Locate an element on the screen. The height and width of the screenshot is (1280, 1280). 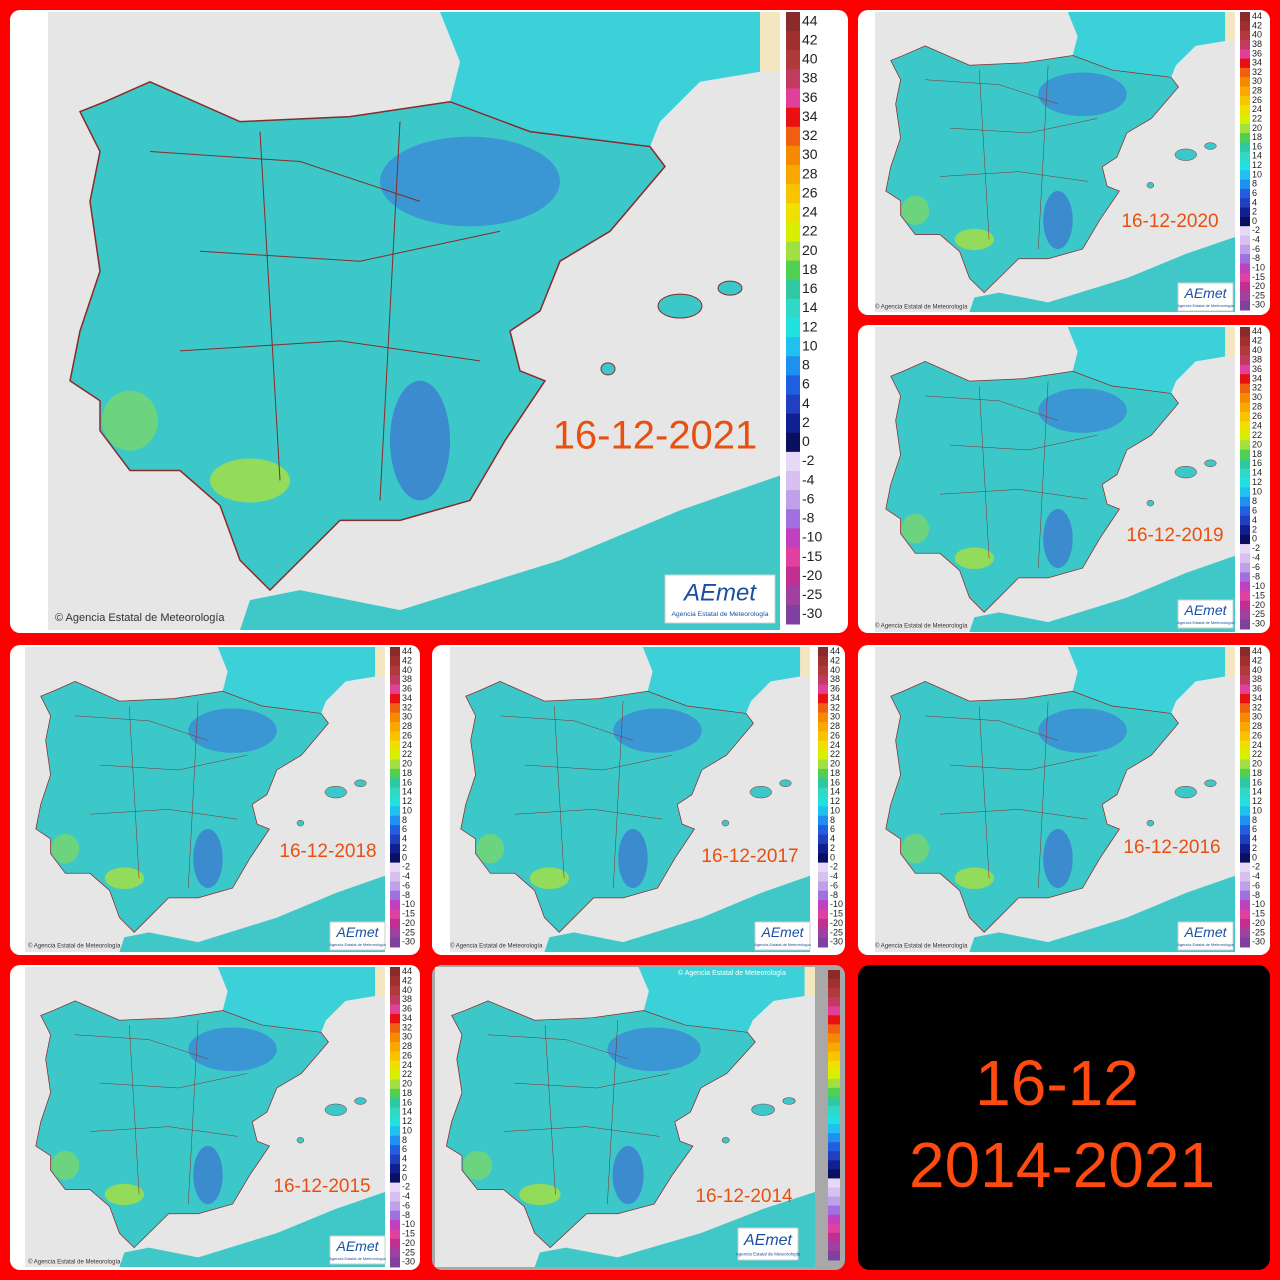
date-label: 16-12-2017 is located at coordinates (749, 856).